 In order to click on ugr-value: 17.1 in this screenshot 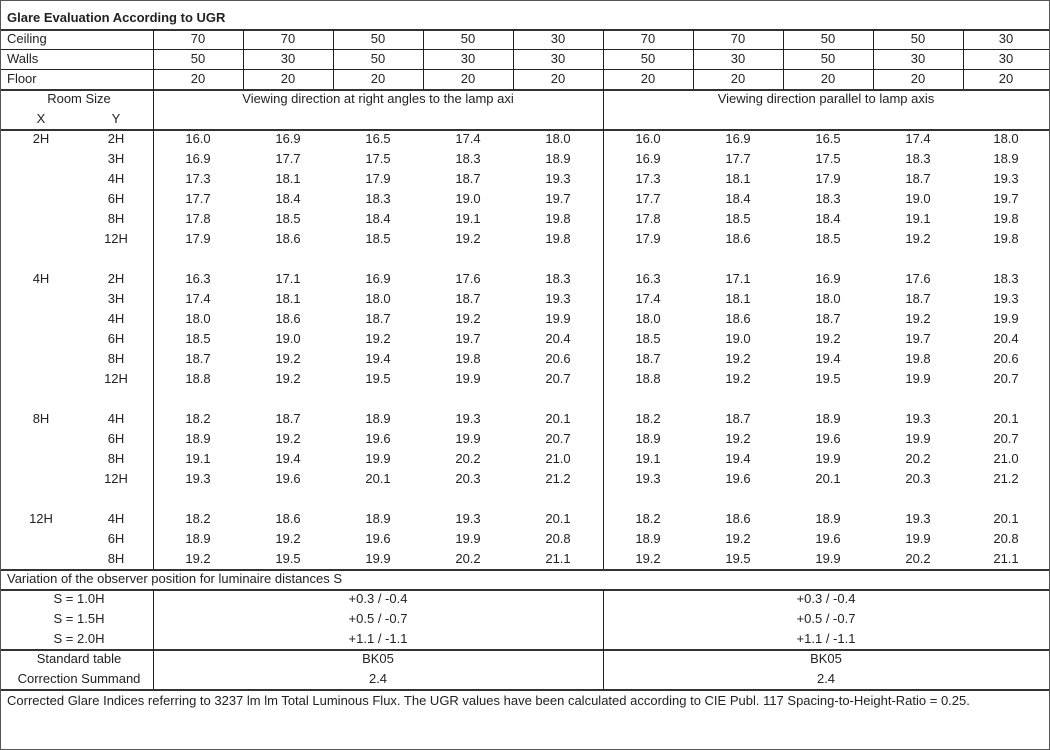, I will do `click(738, 278)`.